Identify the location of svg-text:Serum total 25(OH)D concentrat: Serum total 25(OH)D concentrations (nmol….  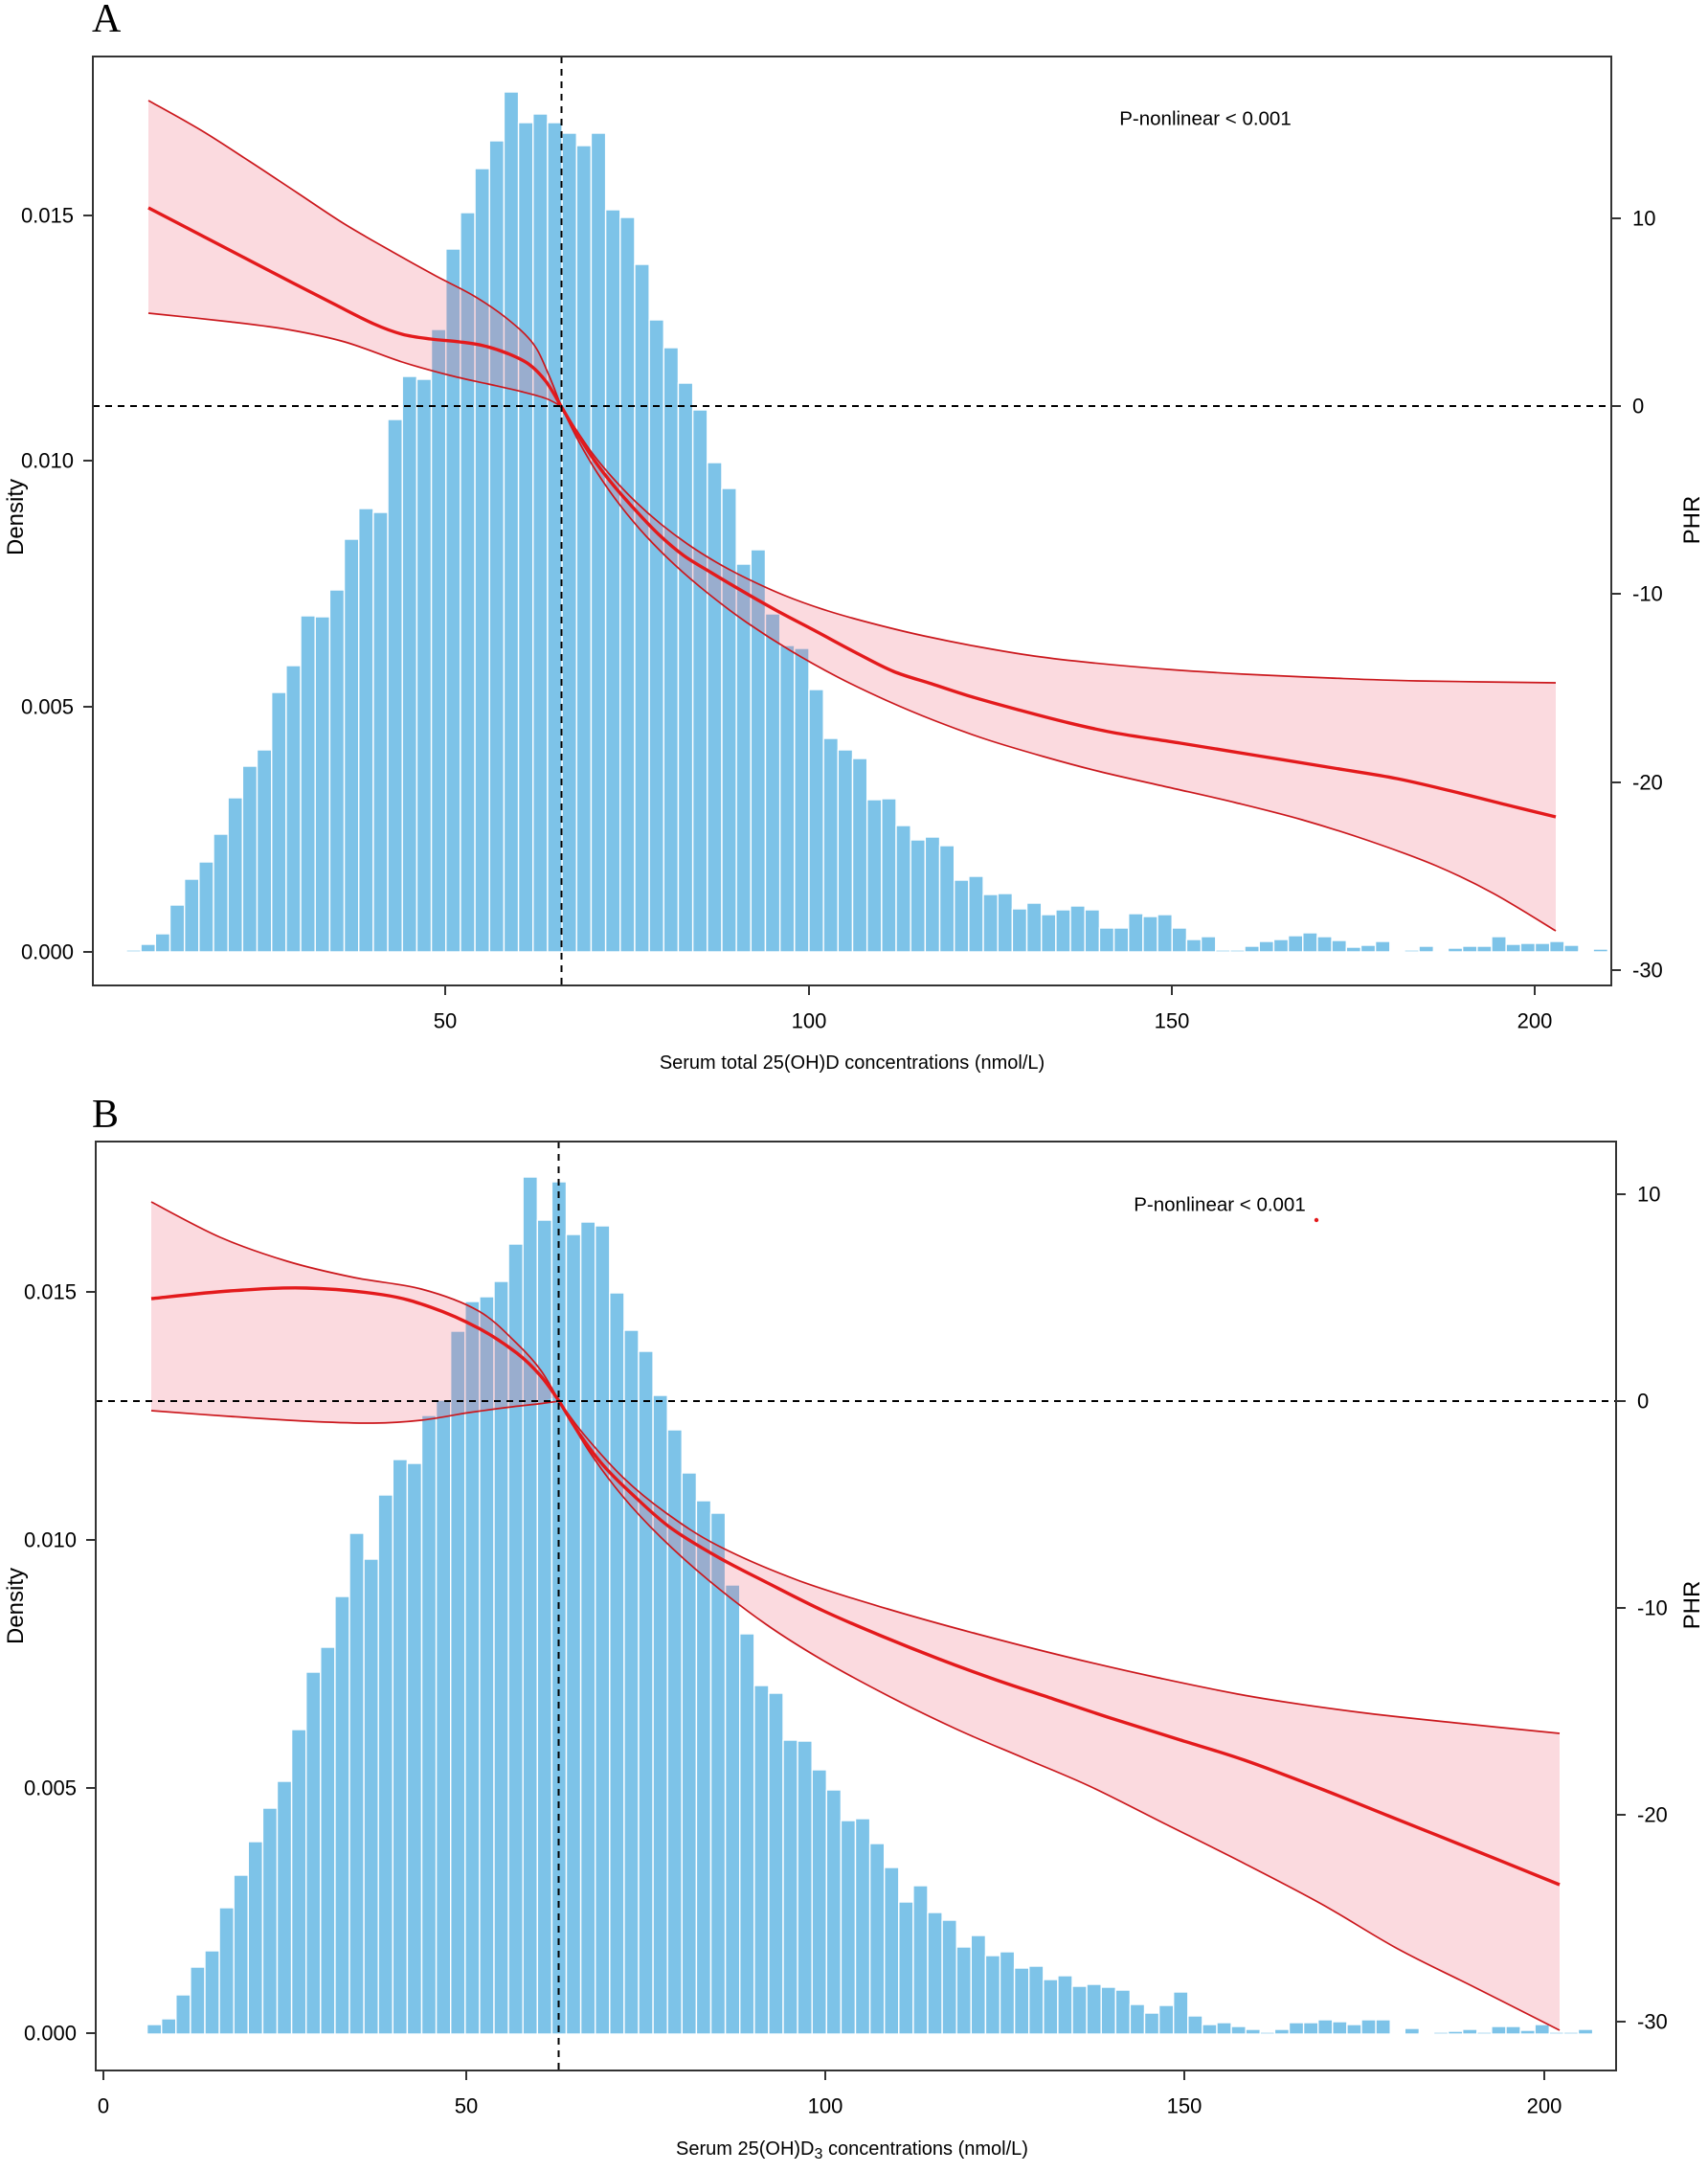
(852, 1063).